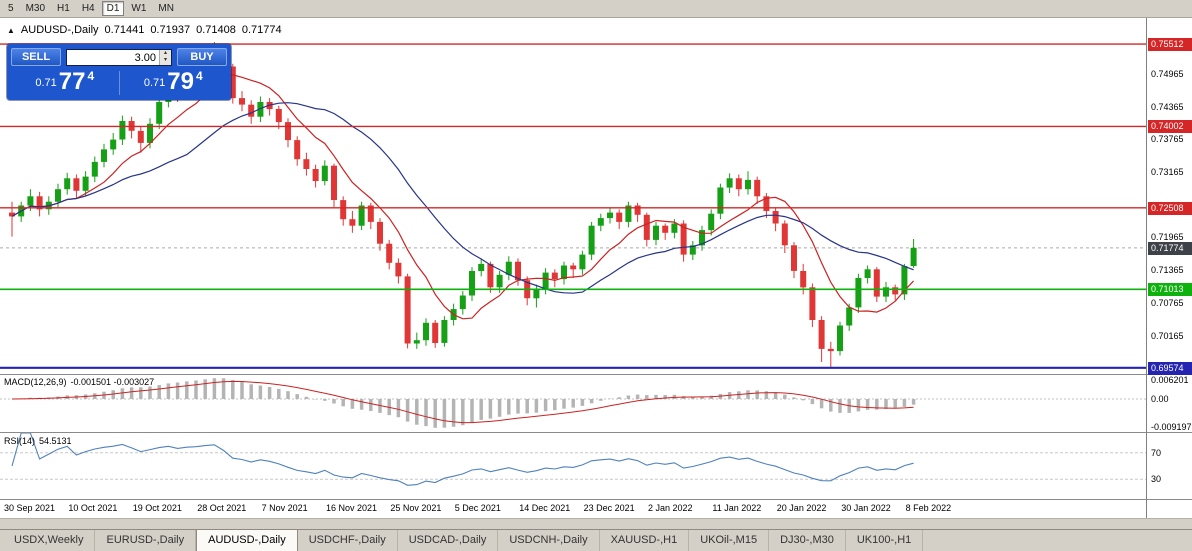 The width and height of the screenshot is (1192, 551). I want to click on date-axis-label: 19 Oct 2021, so click(157, 508).